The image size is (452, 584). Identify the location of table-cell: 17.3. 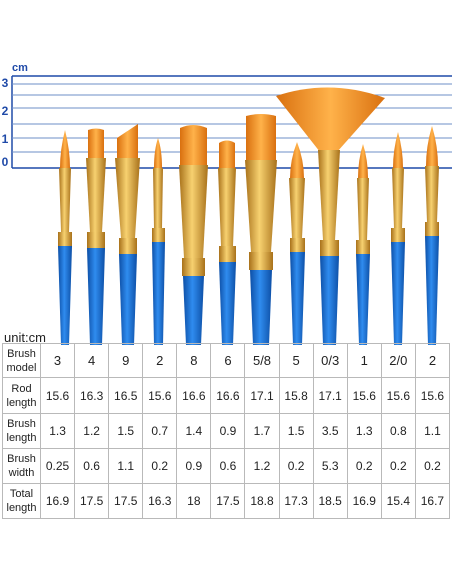
(296, 501).